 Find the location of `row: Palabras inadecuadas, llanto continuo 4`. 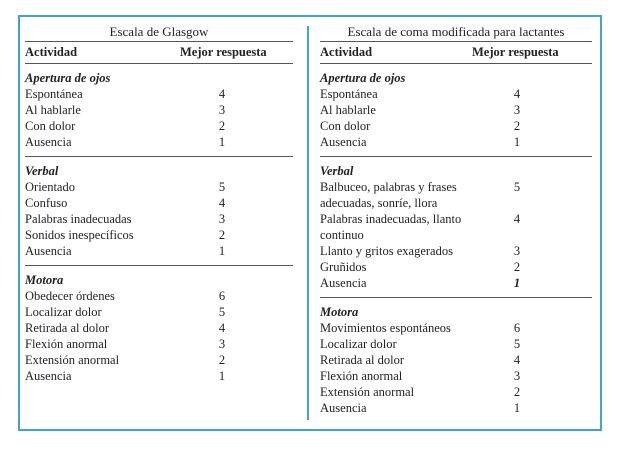

row: Palabras inadecuadas, llanto continuo 4 is located at coordinates (456, 227).